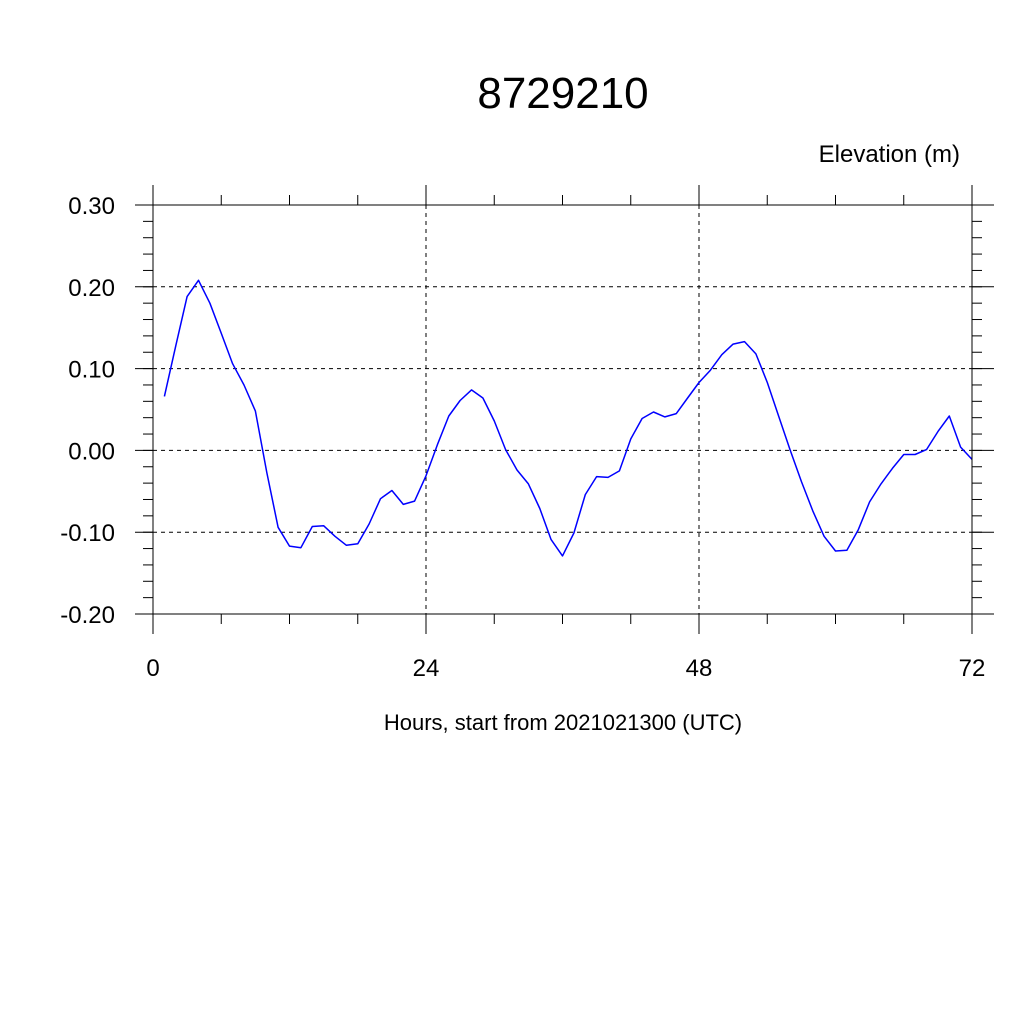 The height and width of the screenshot is (1024, 1024). Describe the element at coordinates (91, 370) in the screenshot. I see `y-tick-label: 0.10` at that location.